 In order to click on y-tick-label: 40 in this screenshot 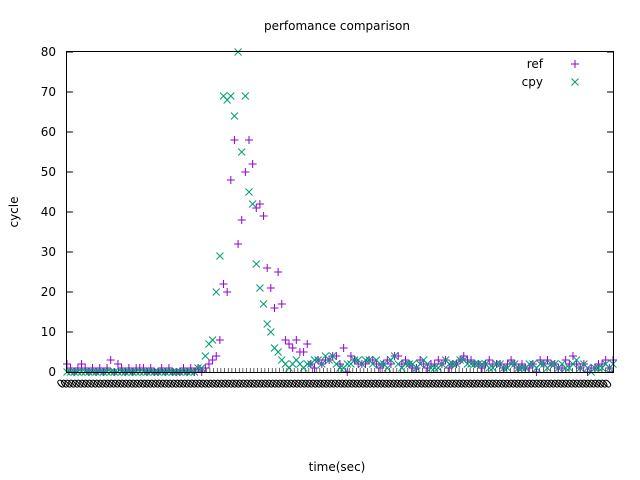, I will do `click(48, 212)`.